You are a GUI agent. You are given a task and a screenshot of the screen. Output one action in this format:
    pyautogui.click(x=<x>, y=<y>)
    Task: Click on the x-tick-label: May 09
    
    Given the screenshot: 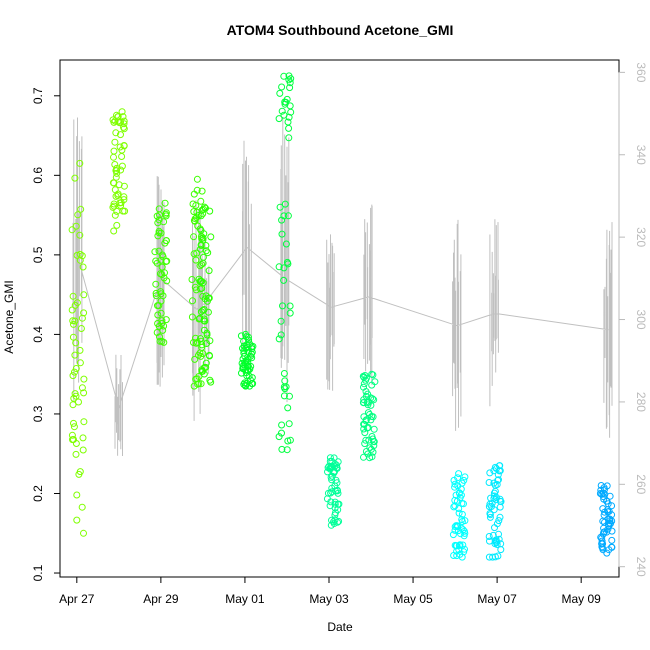 What is the action you would take?
    pyautogui.click(x=581, y=599)
    